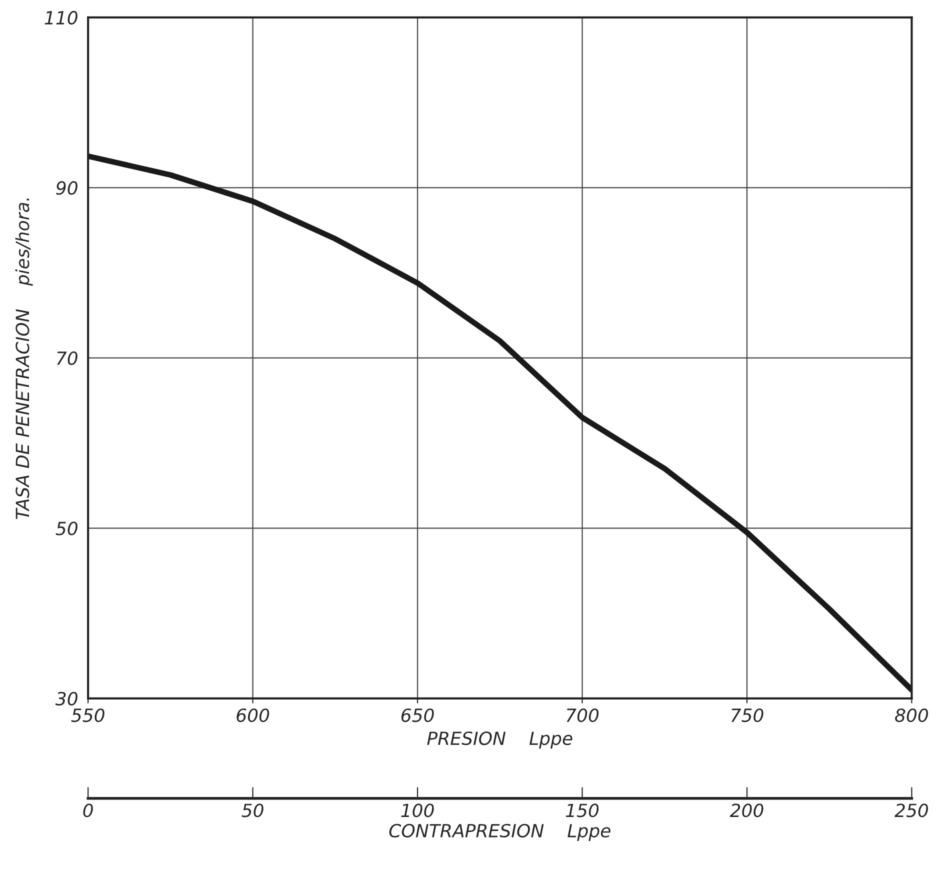 This screenshot has width=937, height=873. Describe the element at coordinates (747, 715) in the screenshot. I see `x-tick-label: 750` at that location.